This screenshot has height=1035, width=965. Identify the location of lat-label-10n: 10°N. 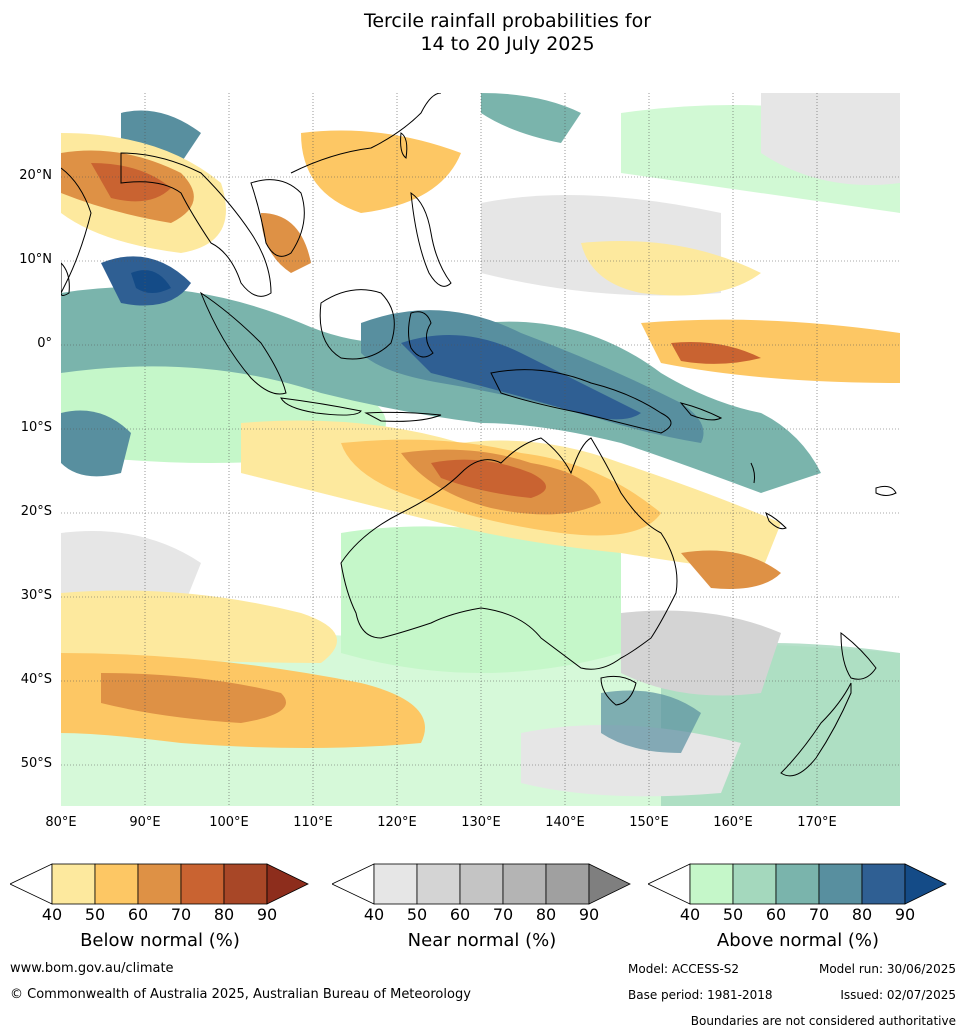
(35, 259).